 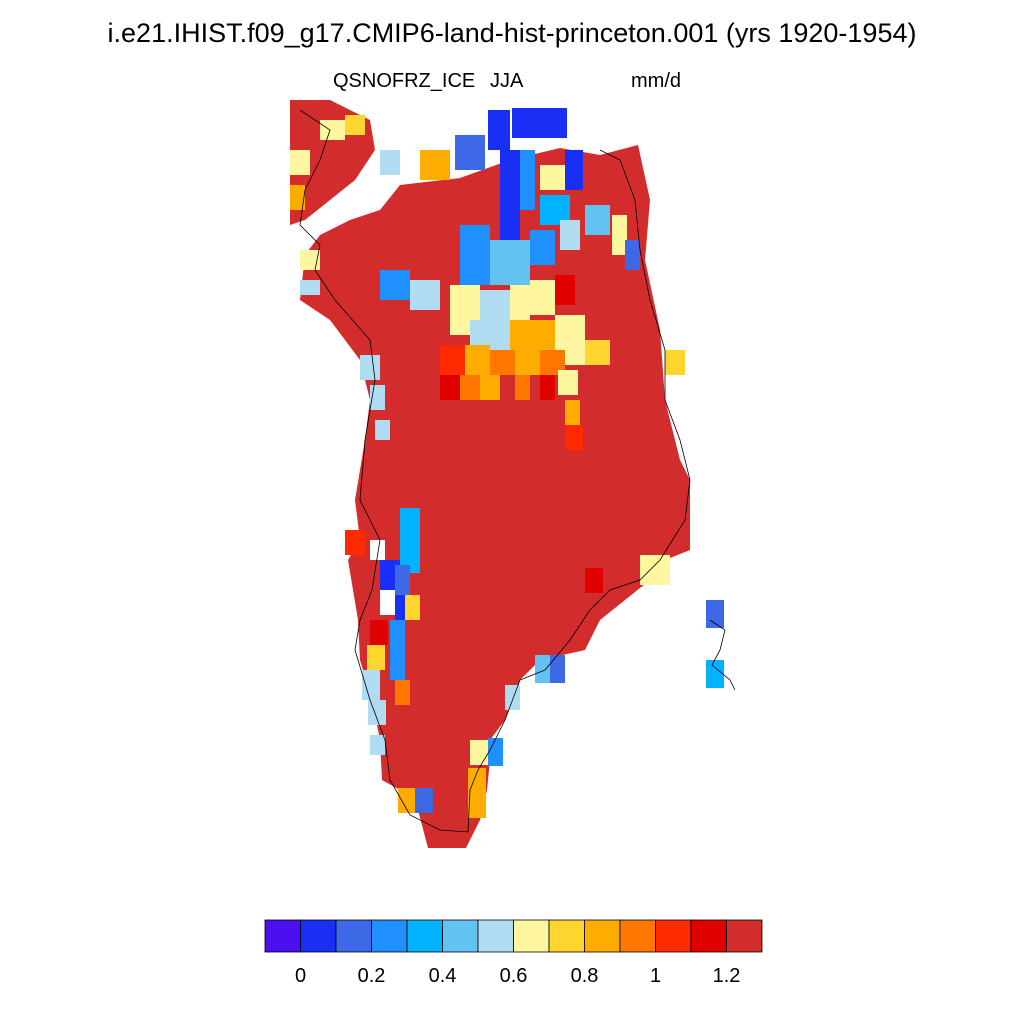 I want to click on units-label: mm/d, so click(x=656, y=81).